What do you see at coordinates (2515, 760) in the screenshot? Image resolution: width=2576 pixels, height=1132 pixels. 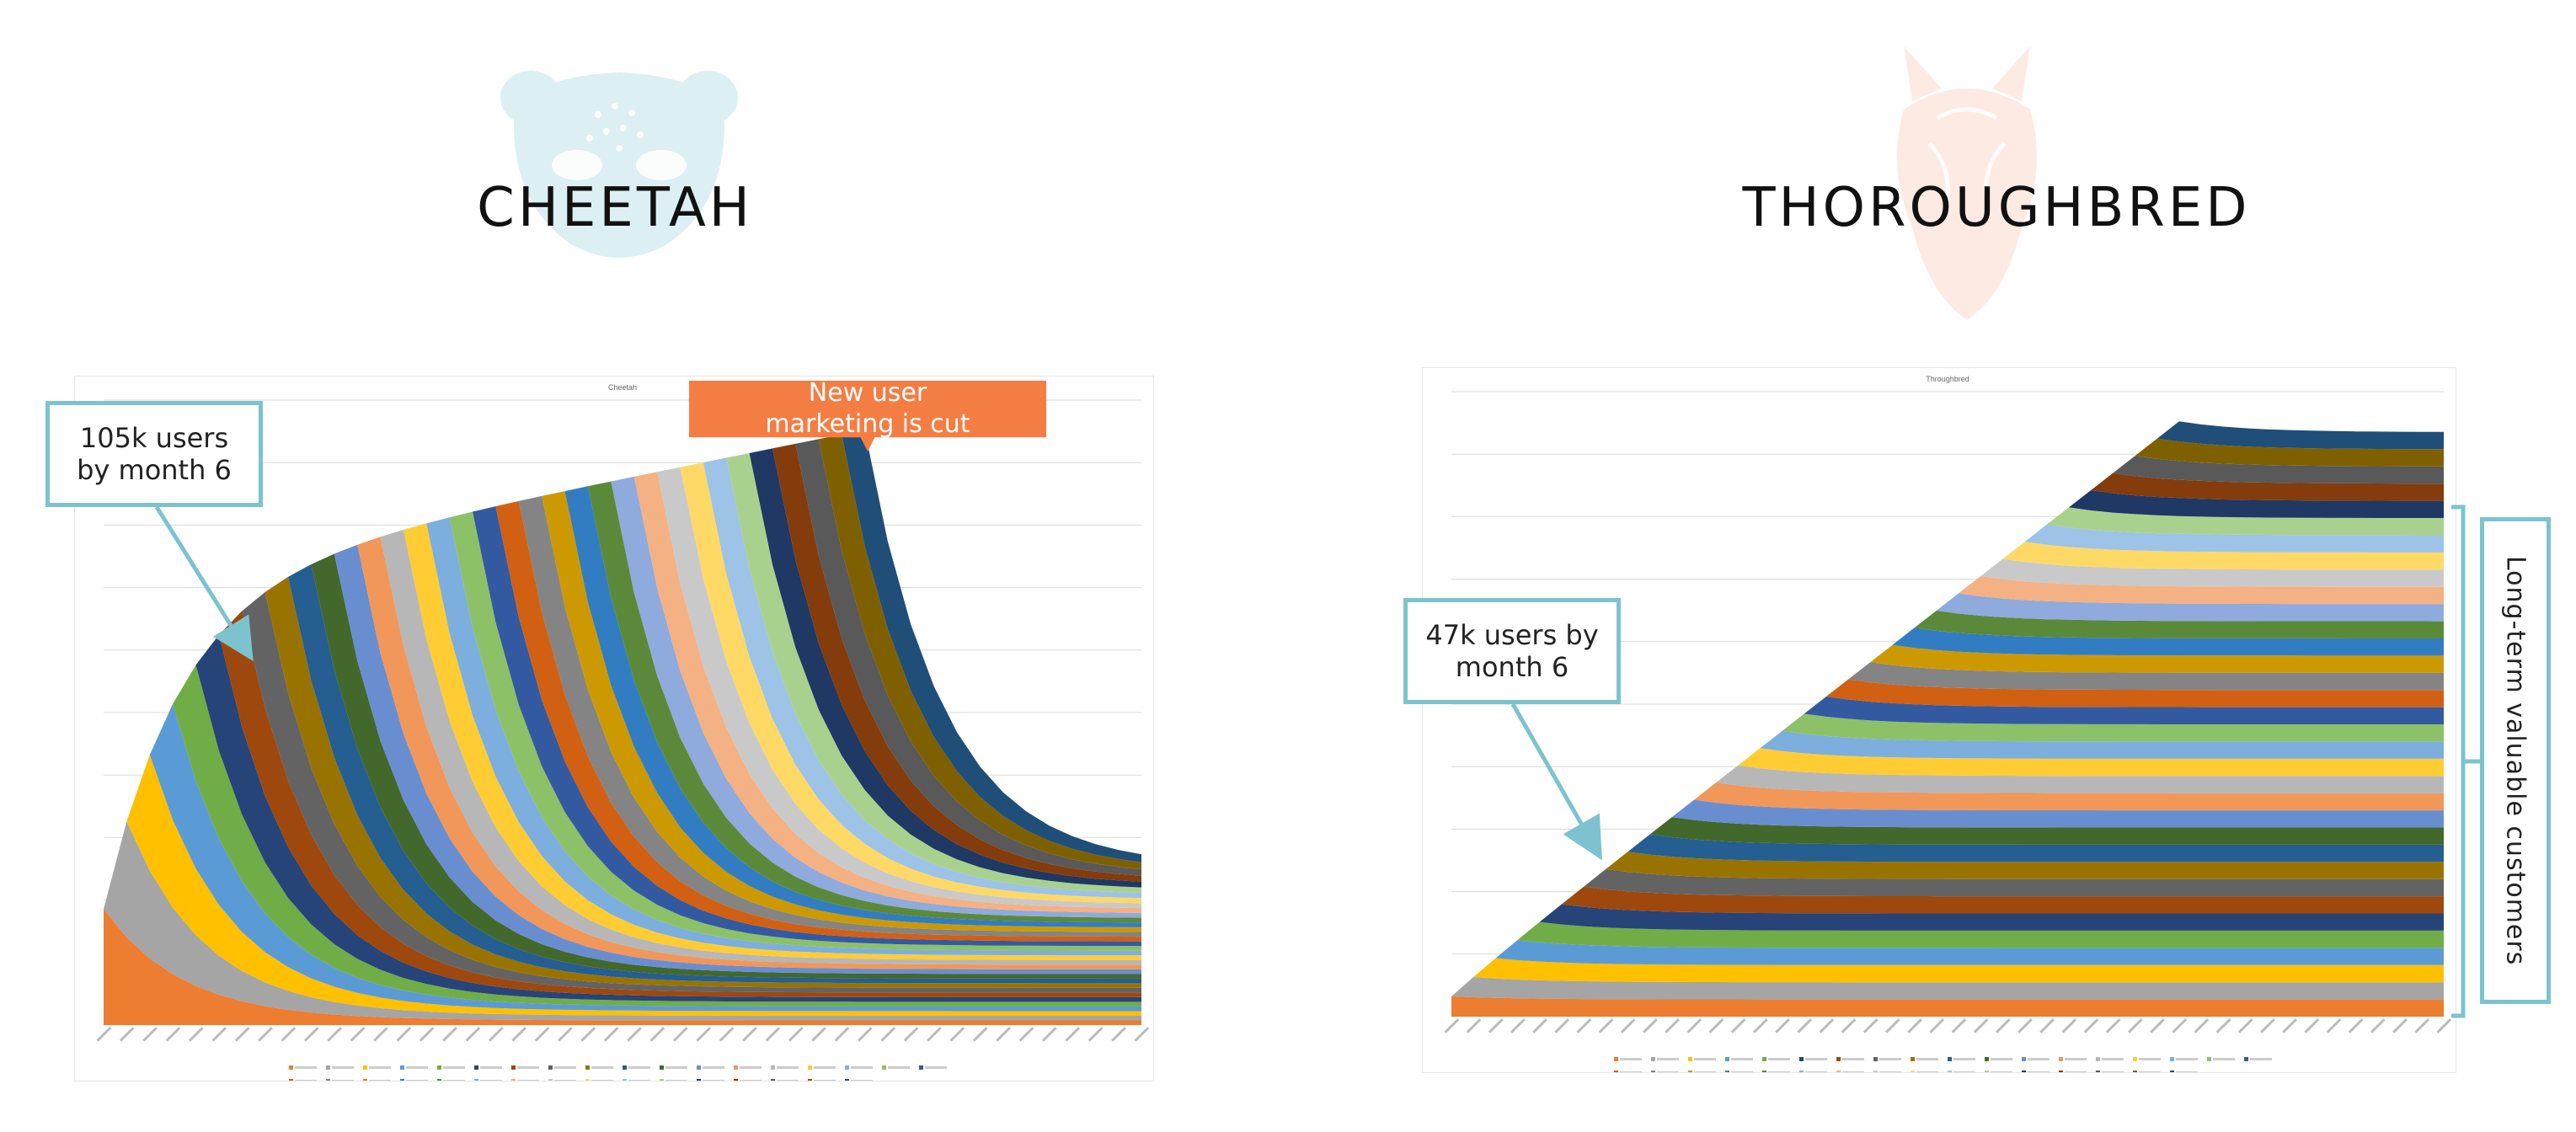 I see `long-term-customers-label: Long-term valuable customers` at bounding box center [2515, 760].